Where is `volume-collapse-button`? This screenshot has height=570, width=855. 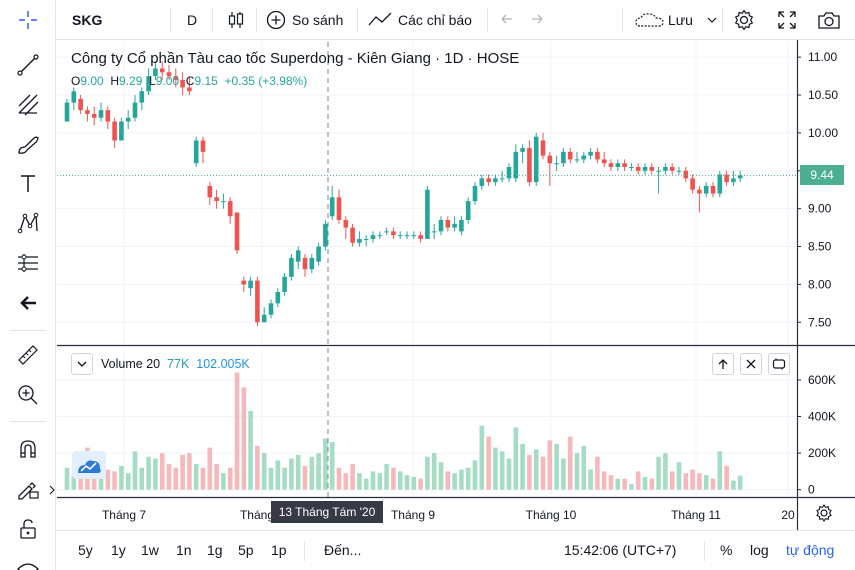
volume-collapse-button is located at coordinates (82, 364).